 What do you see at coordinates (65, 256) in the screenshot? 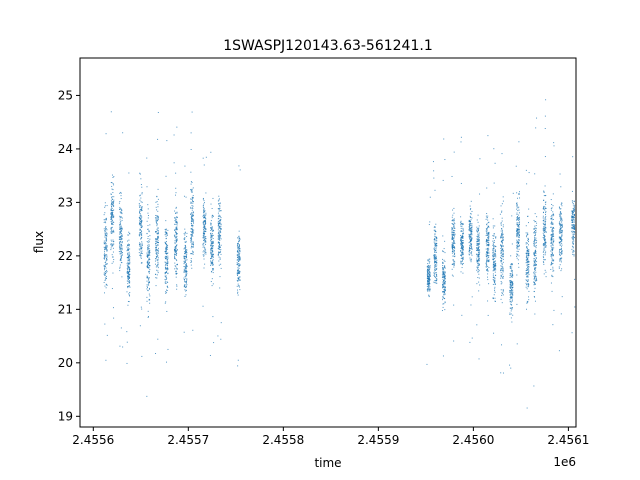
I see `y-tick-label: 22` at bounding box center [65, 256].